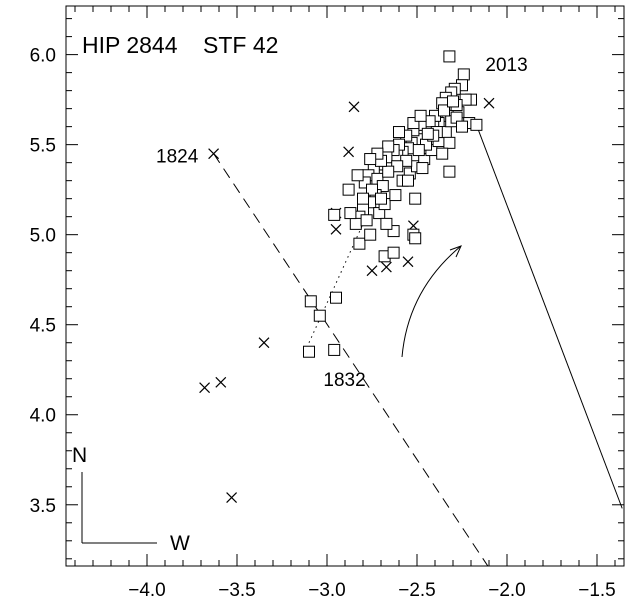 The image size is (644, 610). I want to click on x-tick-label: −2.0, so click(507, 590).